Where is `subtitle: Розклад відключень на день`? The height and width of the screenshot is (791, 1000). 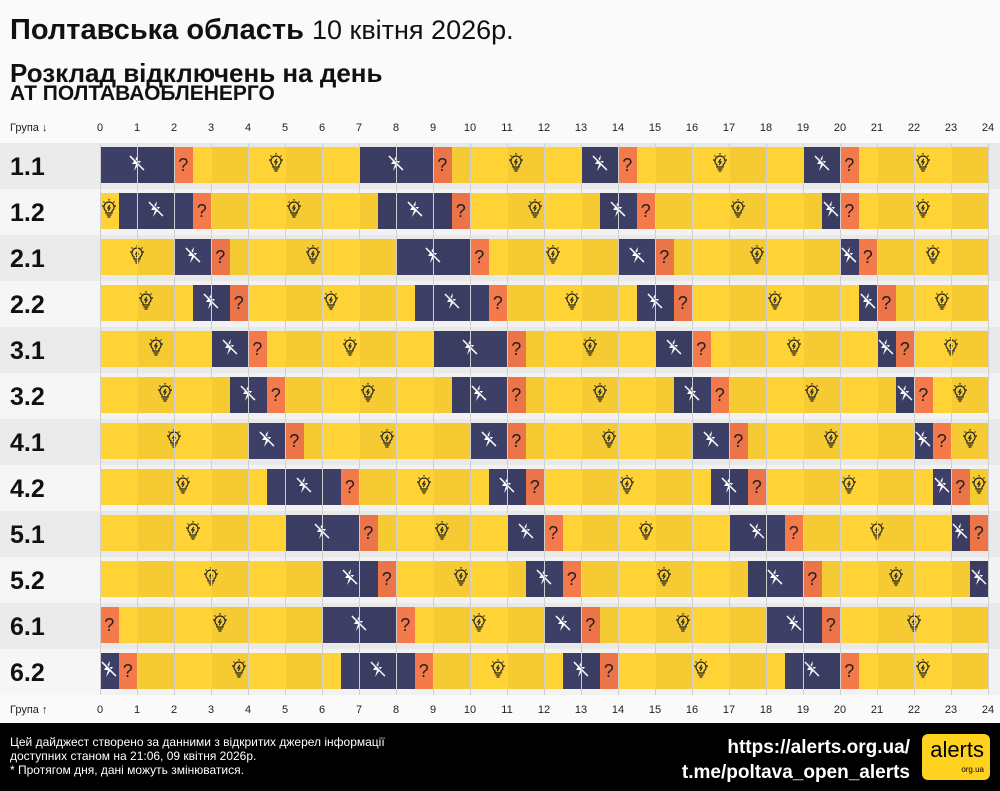 subtitle: Розклад відключень на день is located at coordinates (196, 73).